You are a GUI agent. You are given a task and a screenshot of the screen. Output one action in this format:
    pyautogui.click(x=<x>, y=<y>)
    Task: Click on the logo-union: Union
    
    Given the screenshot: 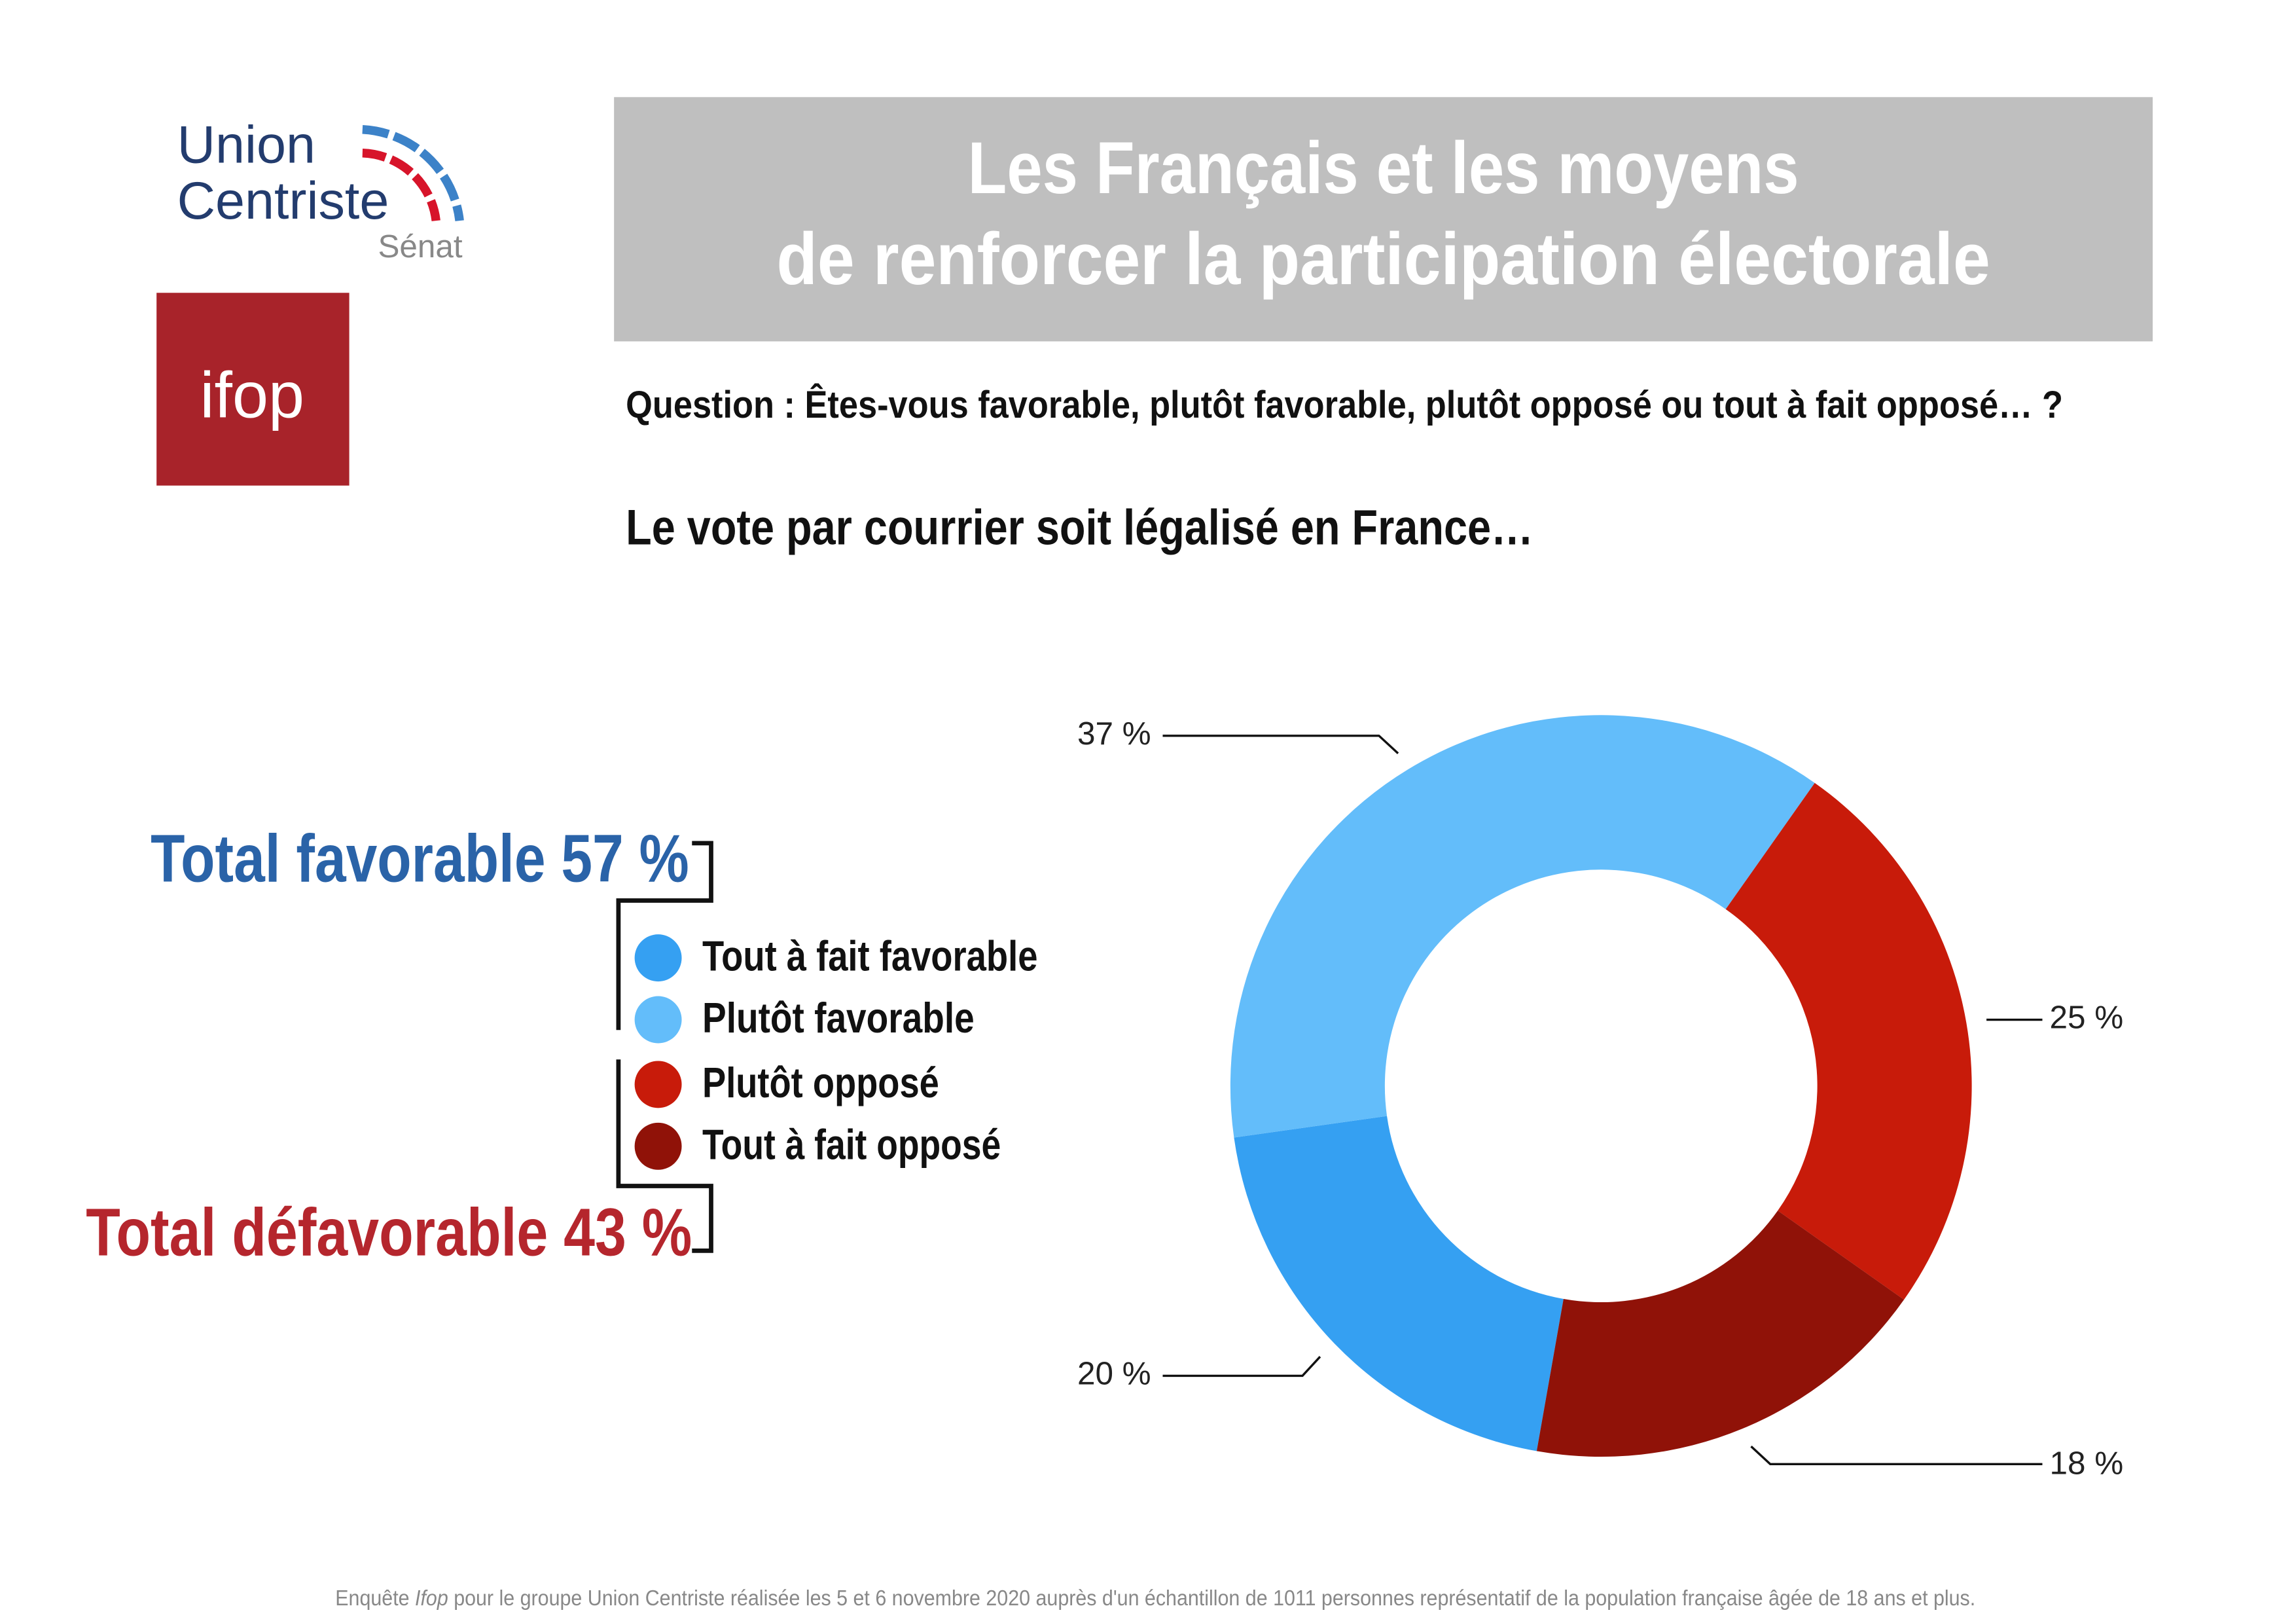 What is the action you would take?
    pyautogui.click(x=246, y=144)
    